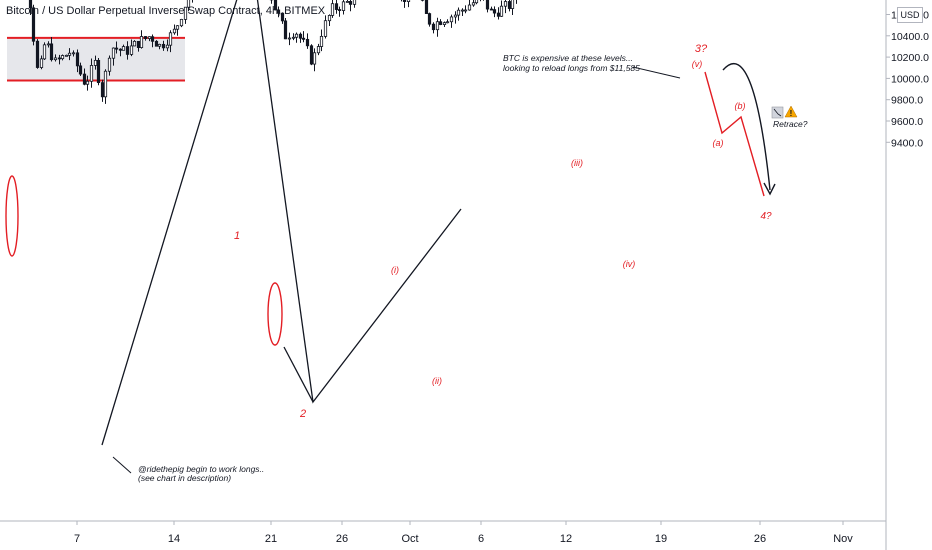  What do you see at coordinates (237, 236) in the screenshot?
I see `wave-label: 1` at bounding box center [237, 236].